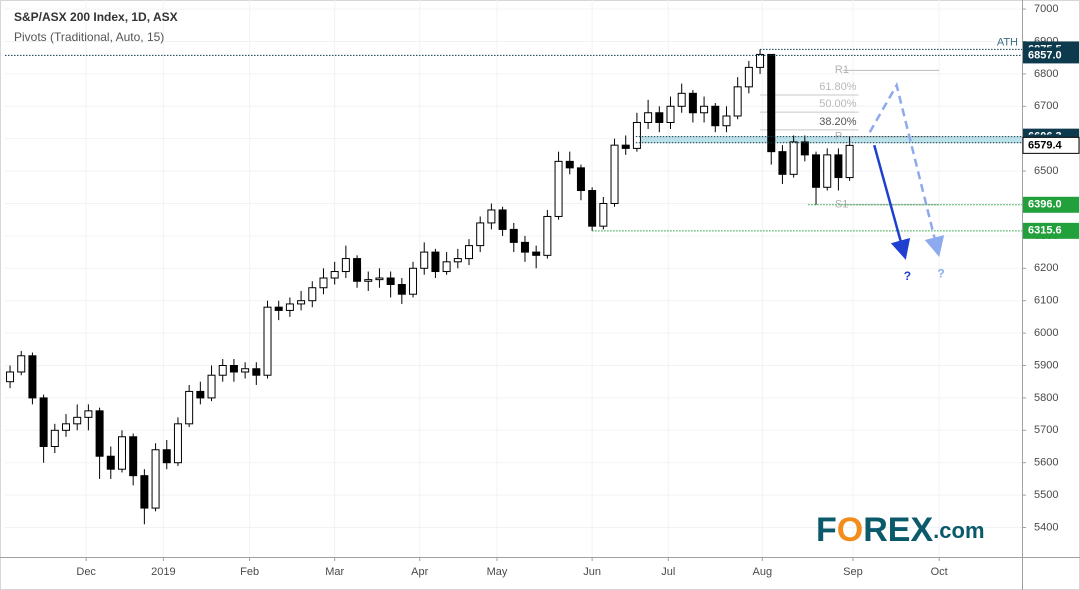 This screenshot has height=590, width=1080. I want to click on projection-arrow, so click(892, 202).